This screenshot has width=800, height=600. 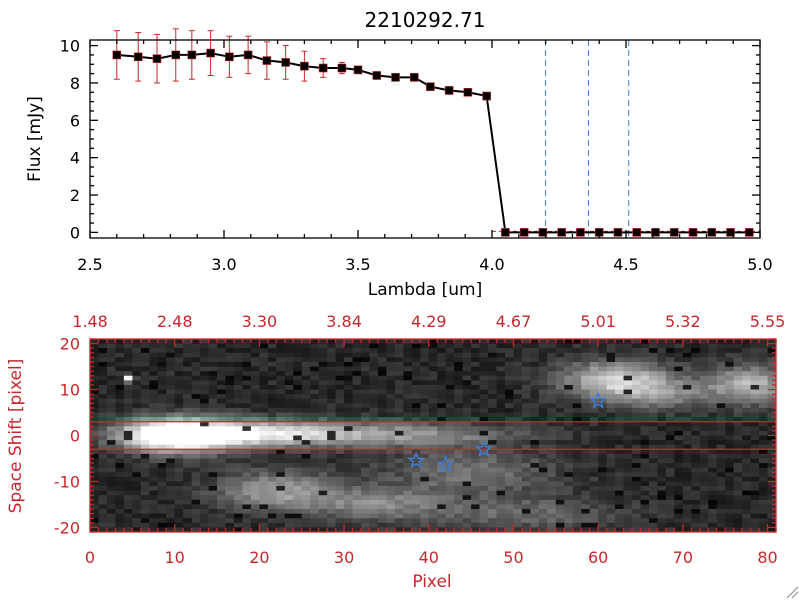 What do you see at coordinates (75, 195) in the screenshot?
I see `spectrum-y-tick-label-1: 2` at bounding box center [75, 195].